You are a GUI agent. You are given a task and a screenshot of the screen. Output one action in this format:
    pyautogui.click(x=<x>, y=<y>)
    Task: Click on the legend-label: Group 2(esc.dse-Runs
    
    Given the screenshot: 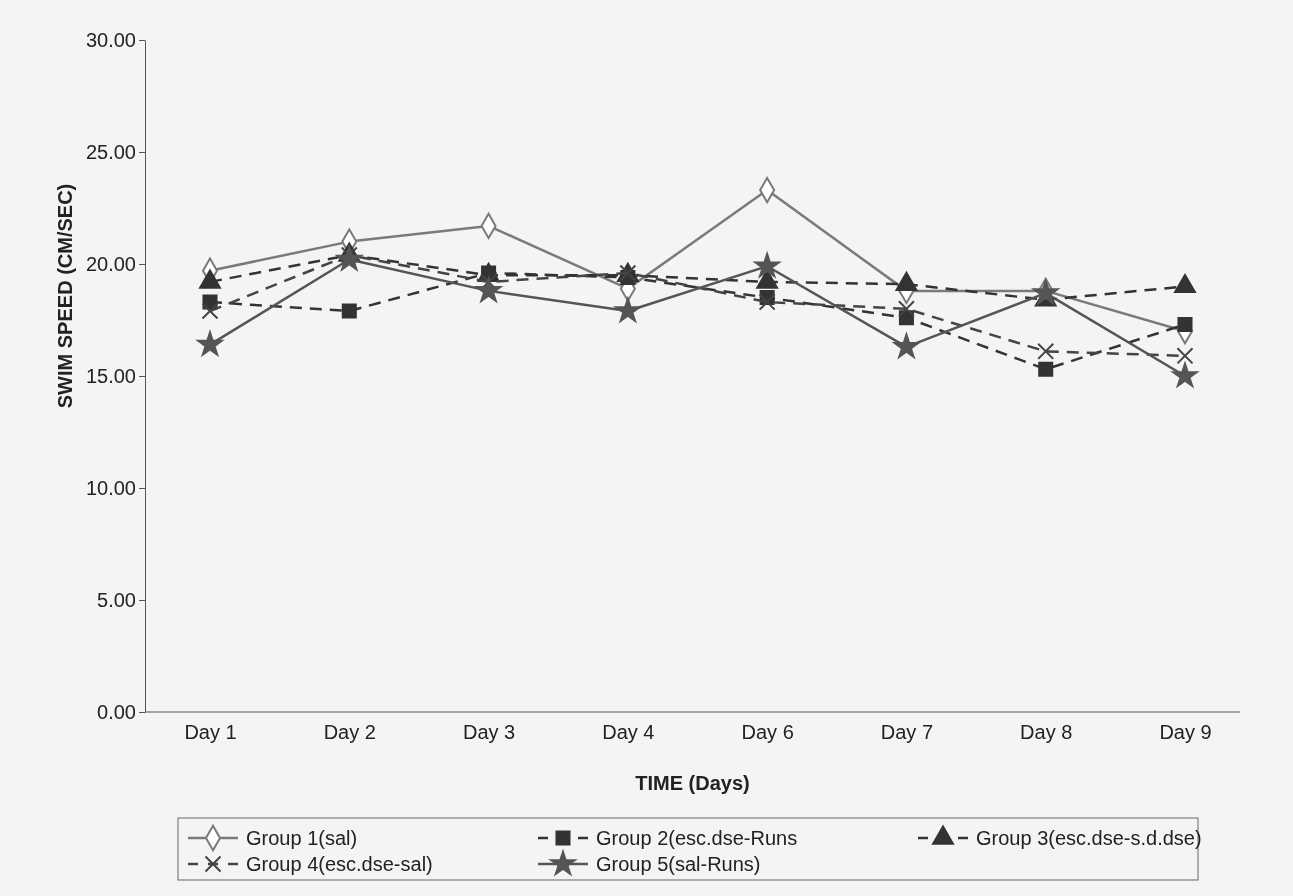 What is the action you would take?
    pyautogui.click(x=697, y=838)
    